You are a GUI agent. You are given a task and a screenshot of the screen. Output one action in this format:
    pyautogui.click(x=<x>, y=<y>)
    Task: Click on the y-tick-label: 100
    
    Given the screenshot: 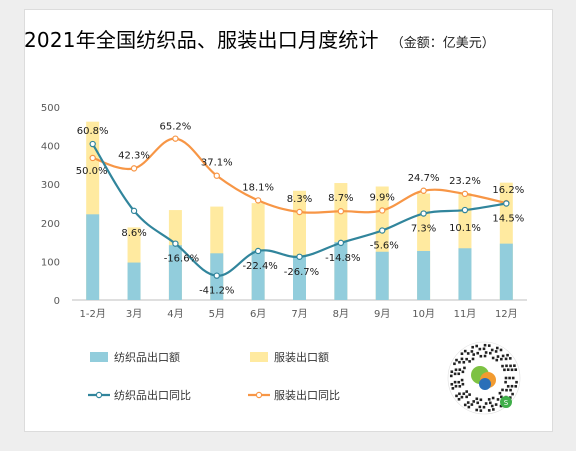 What is the action you would take?
    pyautogui.click(x=50, y=262)
    